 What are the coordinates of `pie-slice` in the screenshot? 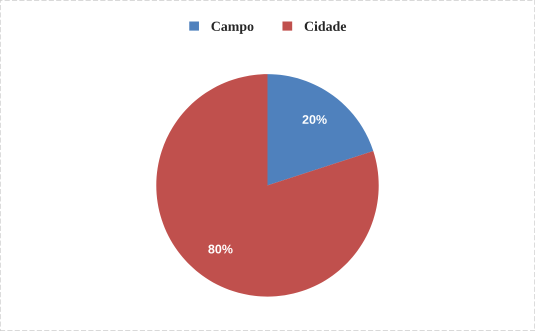 It's located at (321, 130).